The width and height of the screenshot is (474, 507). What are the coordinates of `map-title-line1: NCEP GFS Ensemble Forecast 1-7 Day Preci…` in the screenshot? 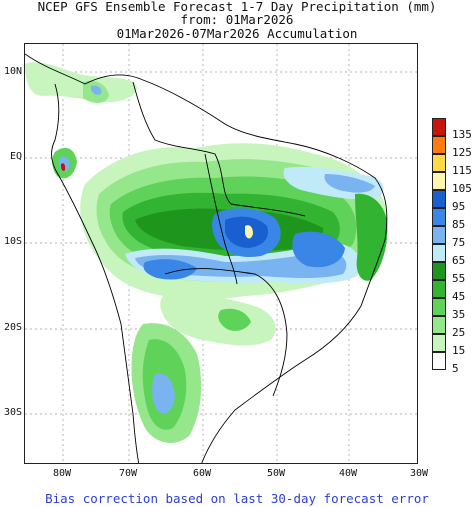 It's located at (237, 7).